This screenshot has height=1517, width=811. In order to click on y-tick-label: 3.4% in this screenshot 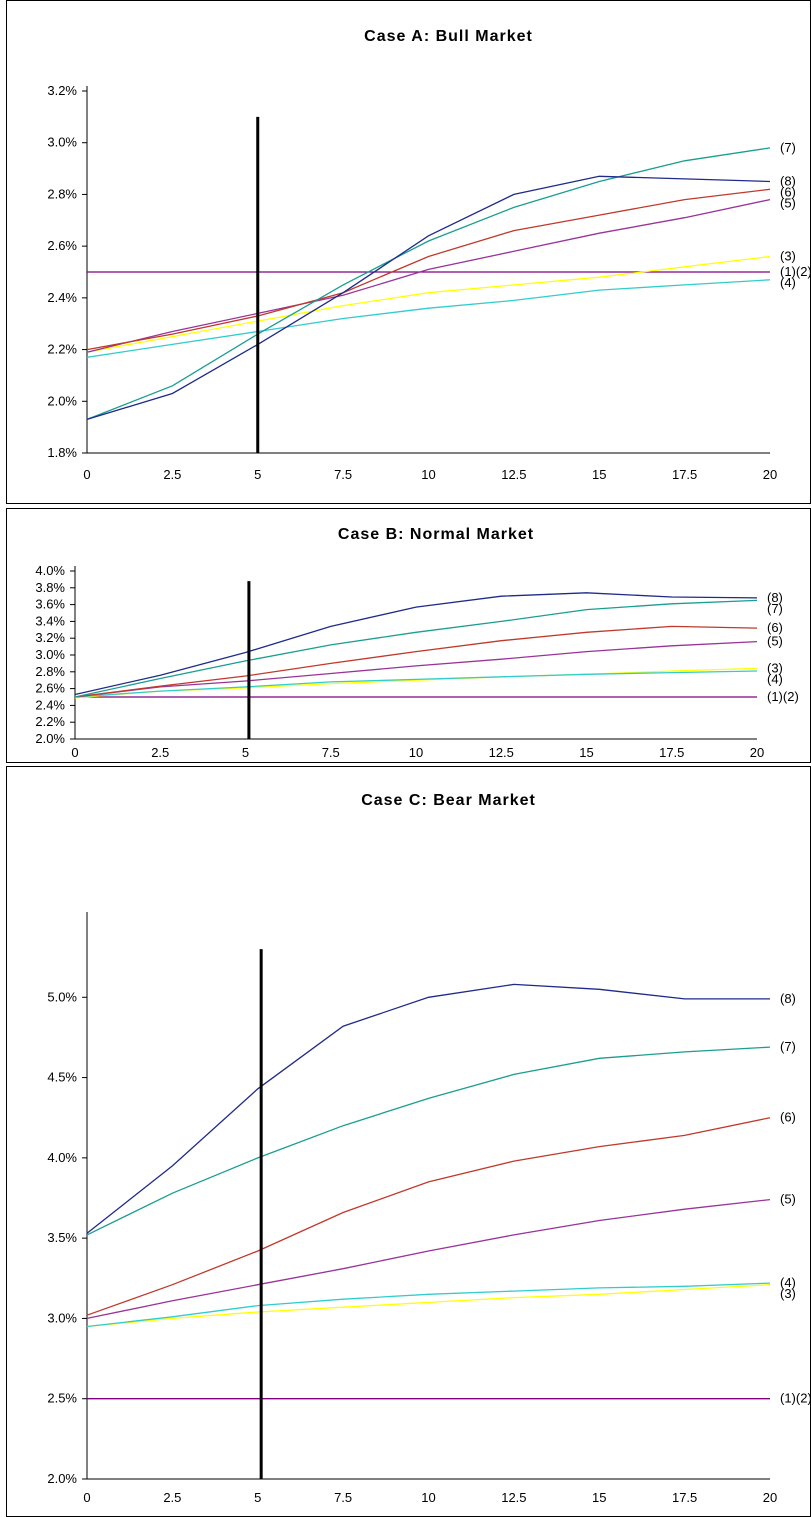, I will do `click(50, 620)`.